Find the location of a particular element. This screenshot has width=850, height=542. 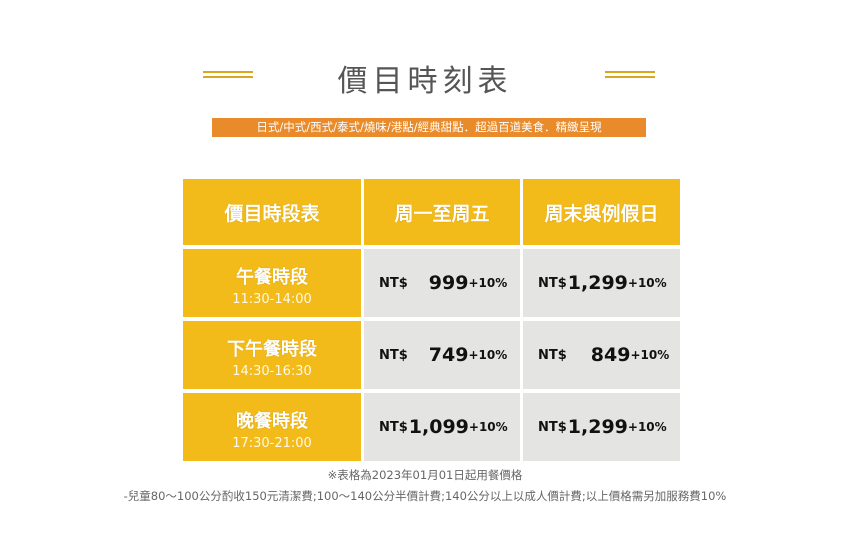

price-amount: 849 is located at coordinates (610, 355).